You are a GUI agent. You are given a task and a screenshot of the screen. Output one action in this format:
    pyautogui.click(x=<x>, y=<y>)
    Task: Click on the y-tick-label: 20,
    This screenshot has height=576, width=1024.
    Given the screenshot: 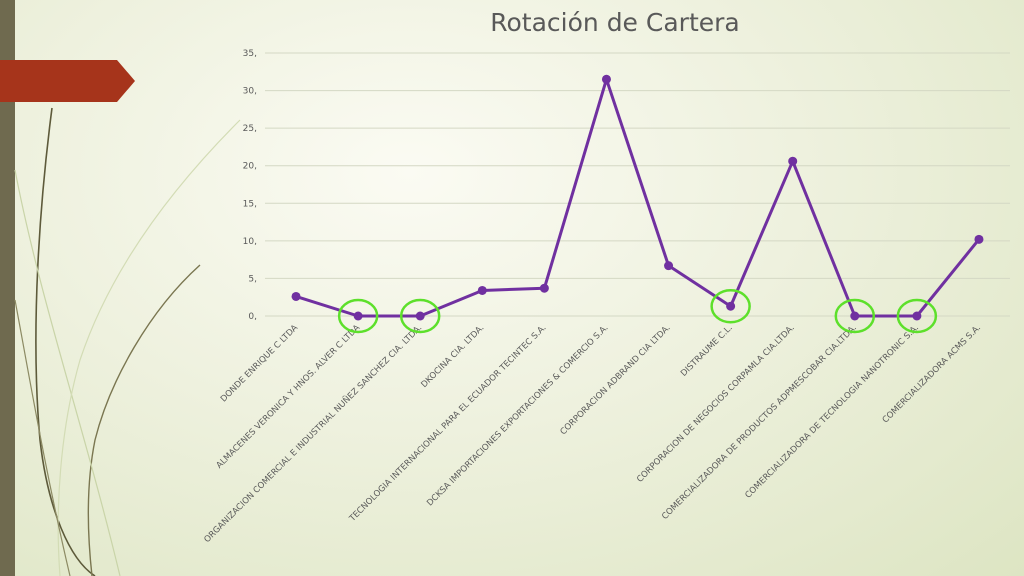 What is the action you would take?
    pyautogui.click(x=250, y=167)
    